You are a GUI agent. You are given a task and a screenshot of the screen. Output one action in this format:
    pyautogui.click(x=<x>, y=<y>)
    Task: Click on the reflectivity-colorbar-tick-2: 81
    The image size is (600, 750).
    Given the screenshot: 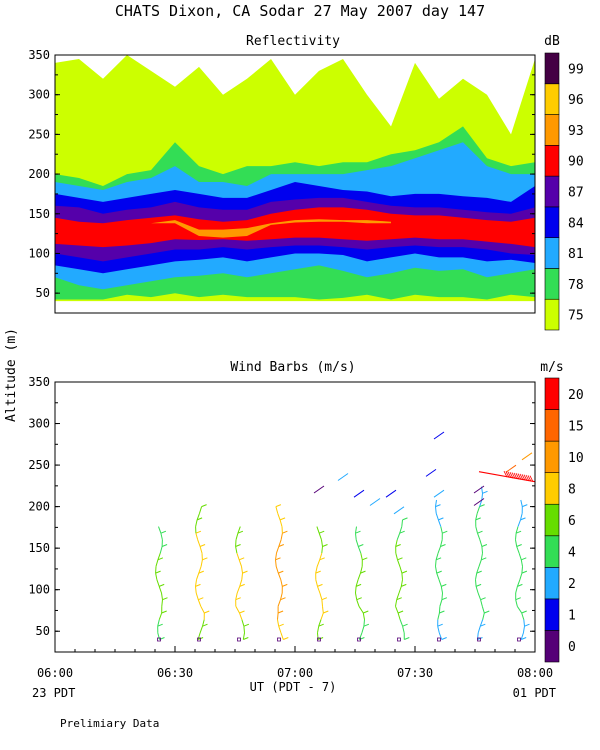 What is the action you would take?
    pyautogui.click(x=576, y=254)
    